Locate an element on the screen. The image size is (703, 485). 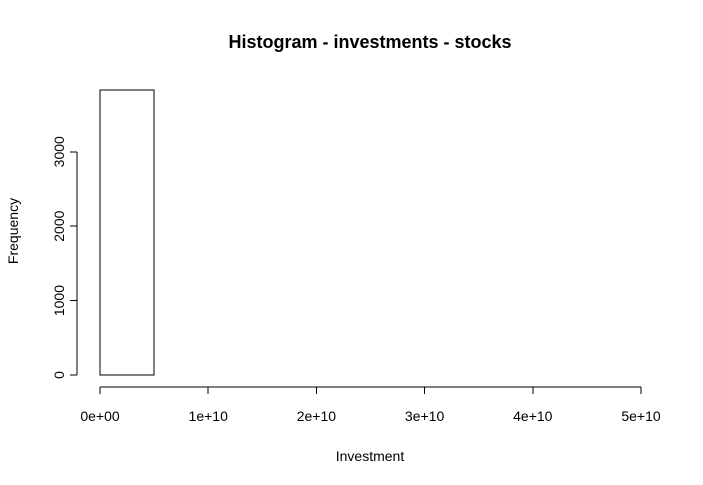
y-axis-label: Frequency is located at coordinates (13, 231).